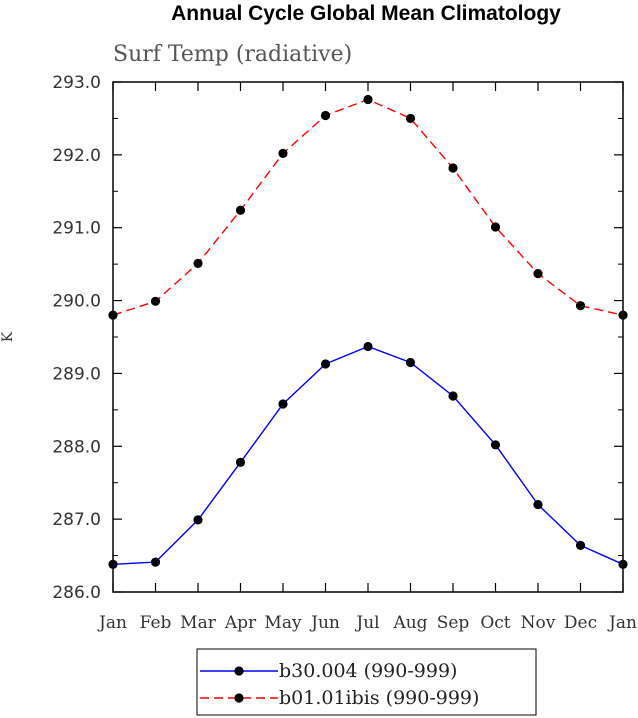  What do you see at coordinates (76, 520) in the screenshot?
I see `y-tick-label: 287.0` at bounding box center [76, 520].